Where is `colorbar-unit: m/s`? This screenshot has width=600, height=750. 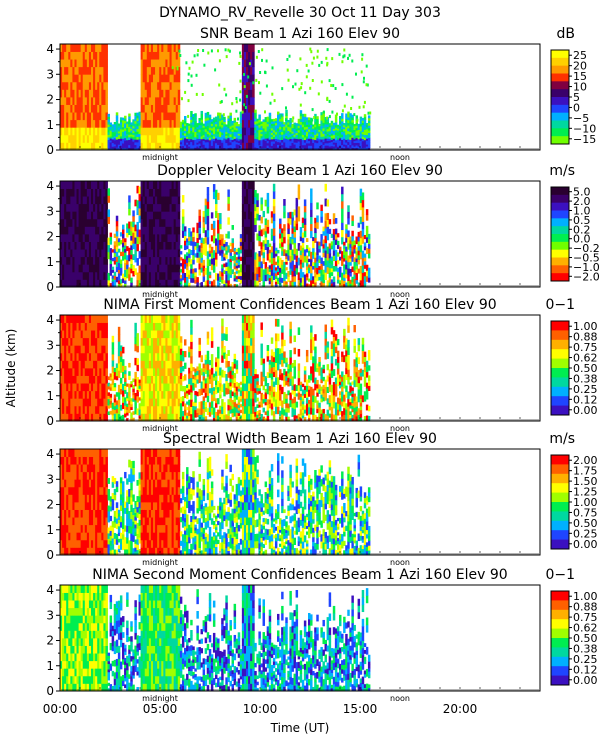
colorbar-unit: m/s is located at coordinates (562, 171).